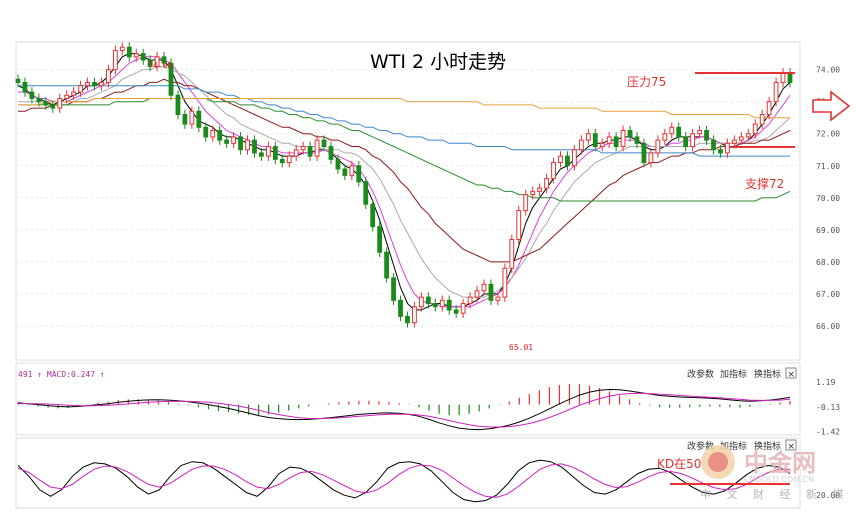  I want to click on high-label: 74.90, so click(160, 65).